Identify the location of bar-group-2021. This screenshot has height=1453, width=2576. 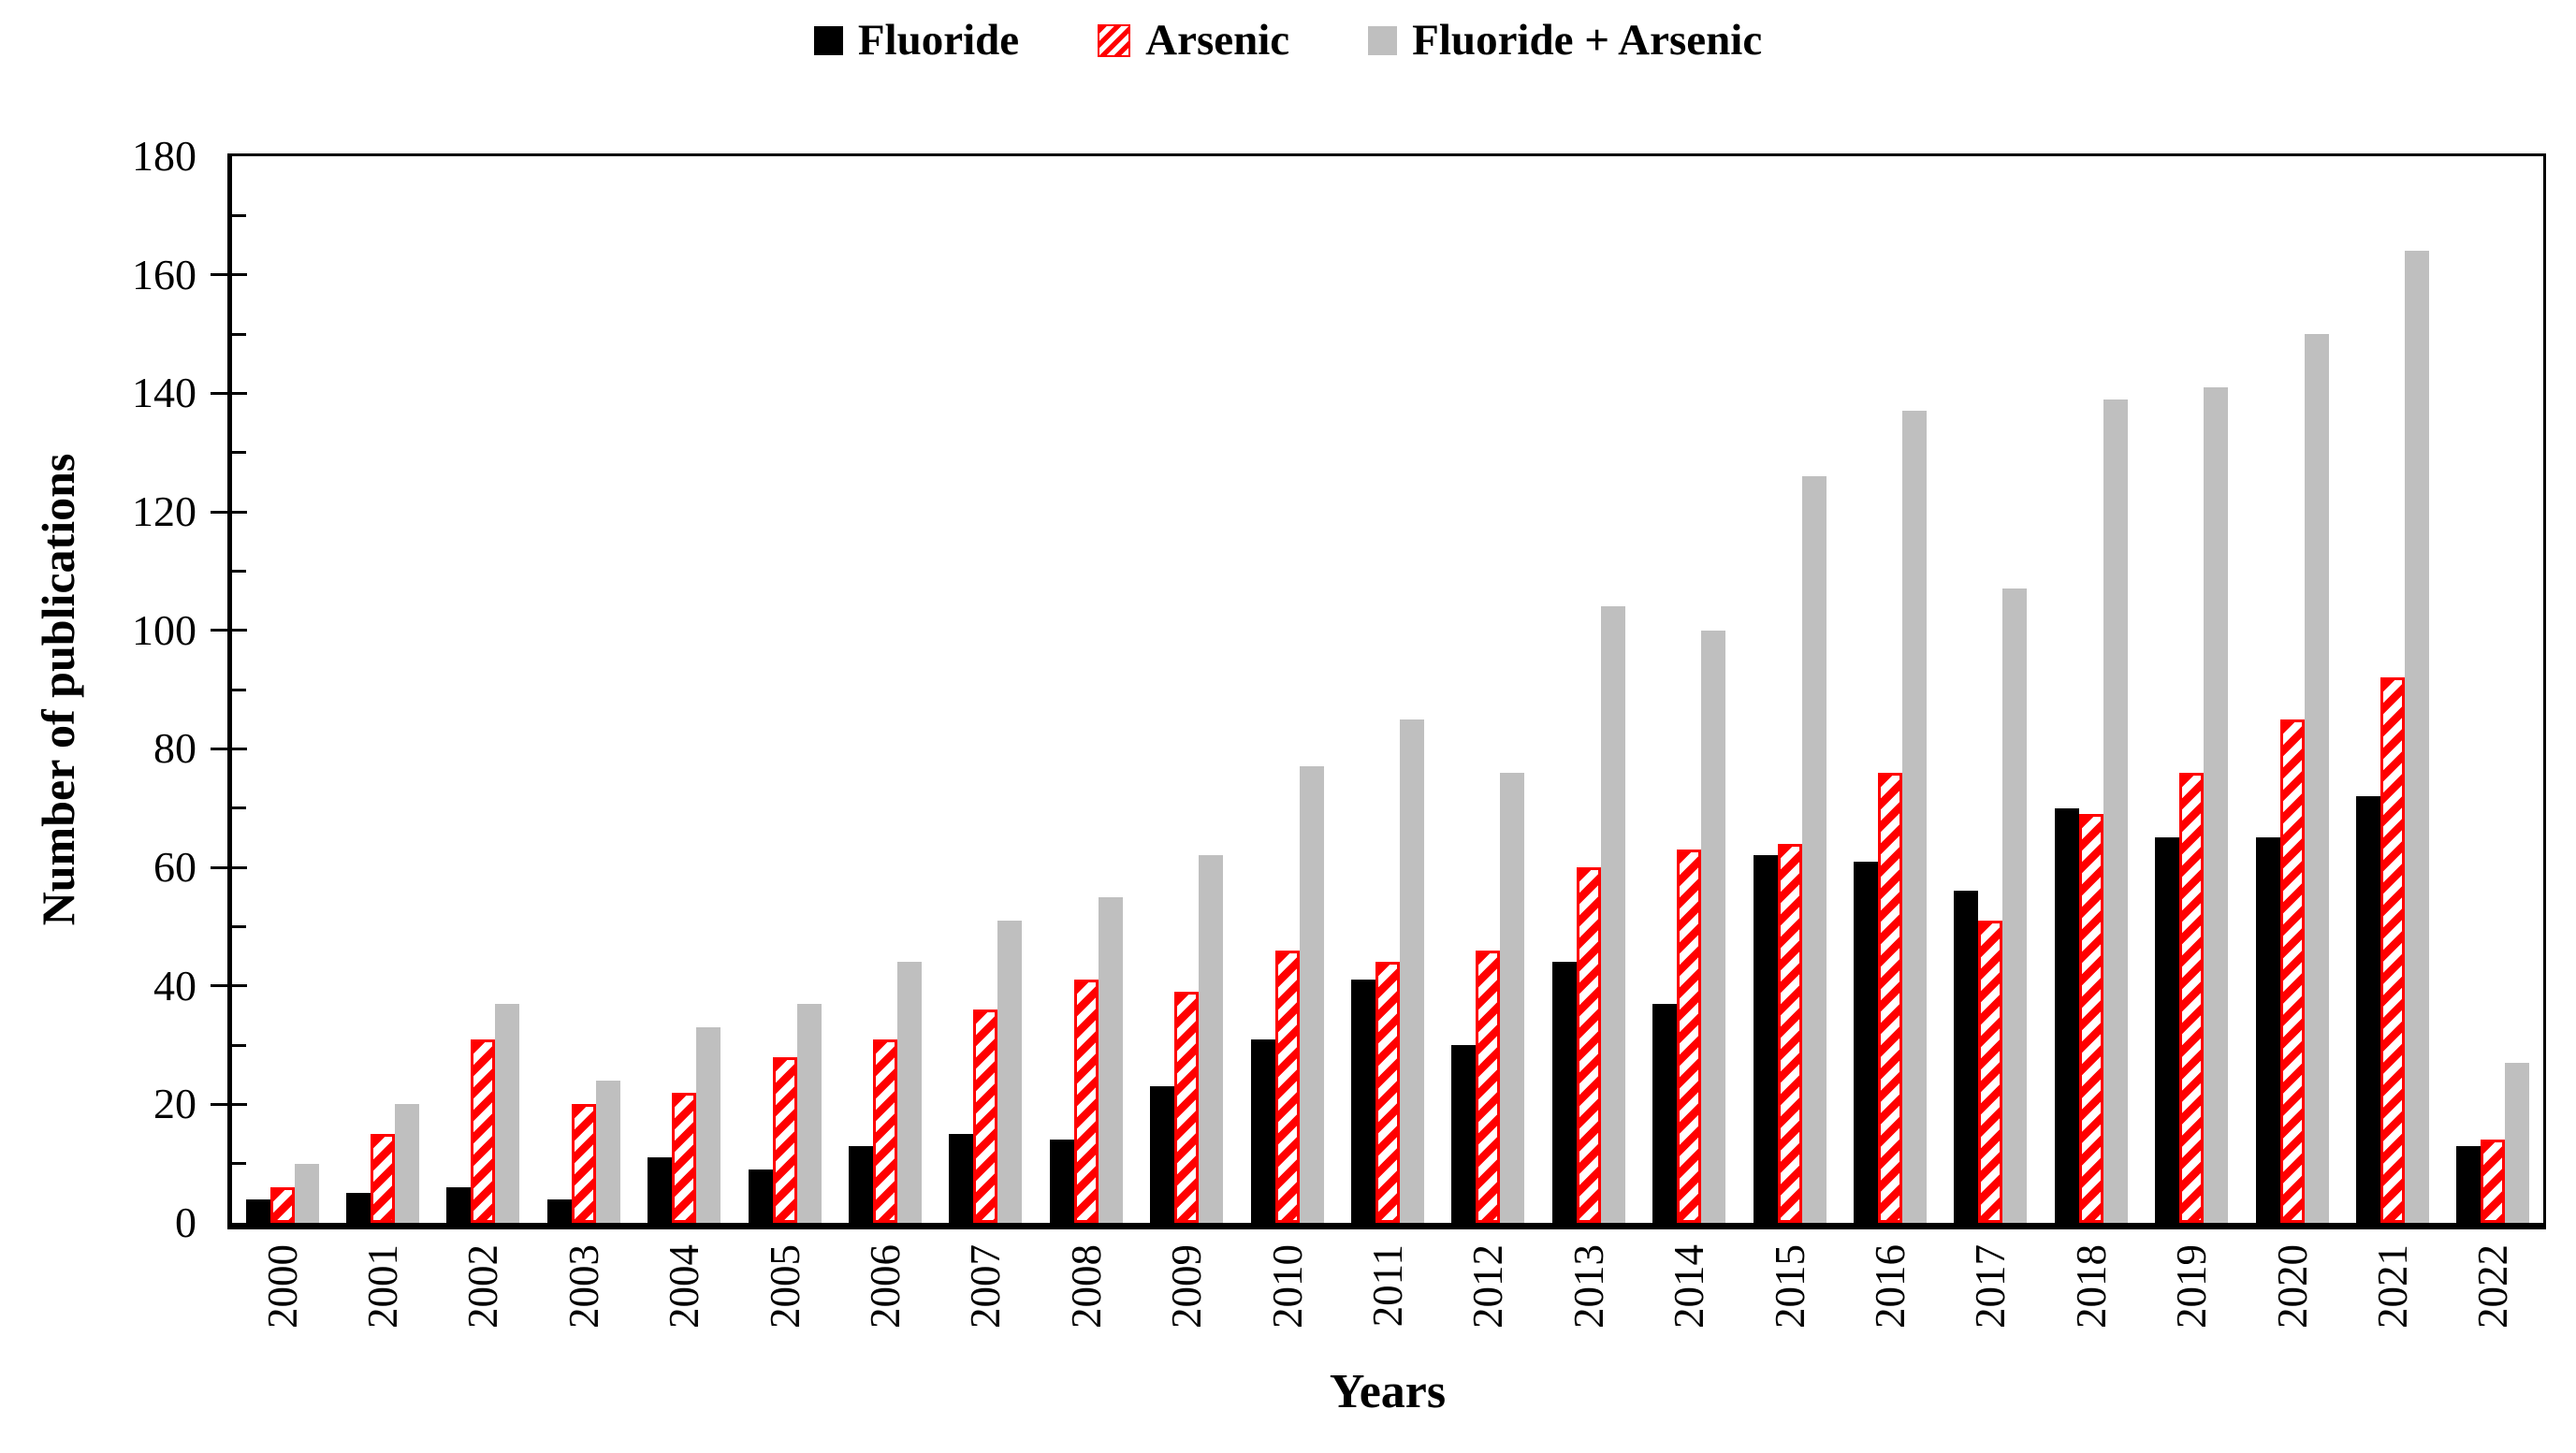
(2392, 689).